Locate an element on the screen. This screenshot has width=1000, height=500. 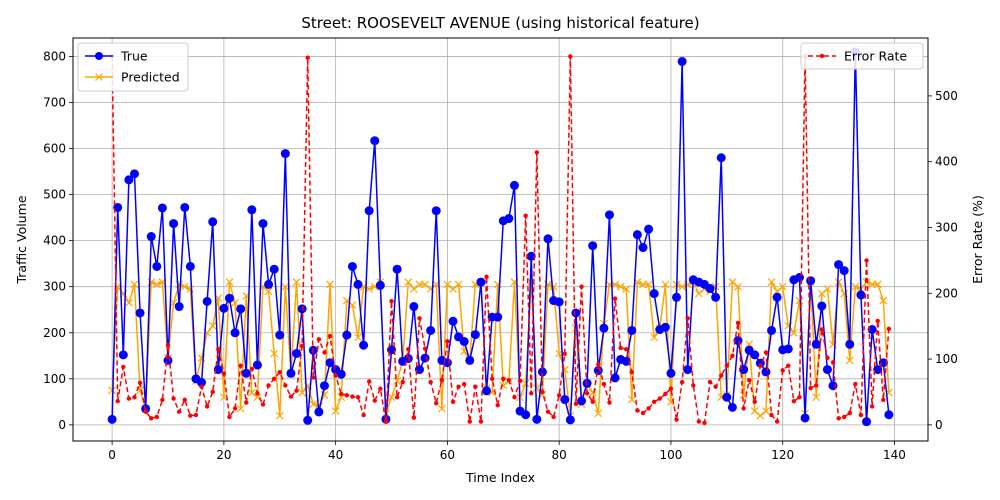
legend-label-true: True is located at coordinates (134, 56).